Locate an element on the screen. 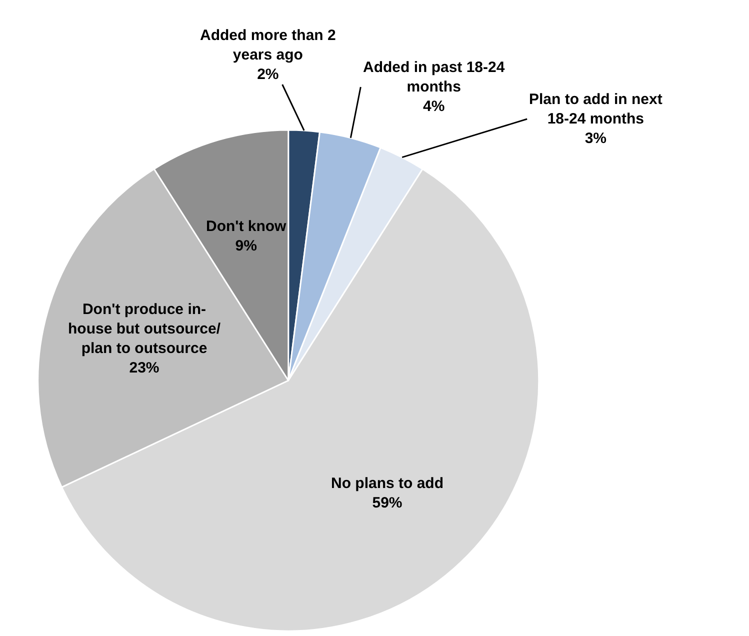 The height and width of the screenshot is (636, 749). data-label: 9% is located at coordinates (246, 246).